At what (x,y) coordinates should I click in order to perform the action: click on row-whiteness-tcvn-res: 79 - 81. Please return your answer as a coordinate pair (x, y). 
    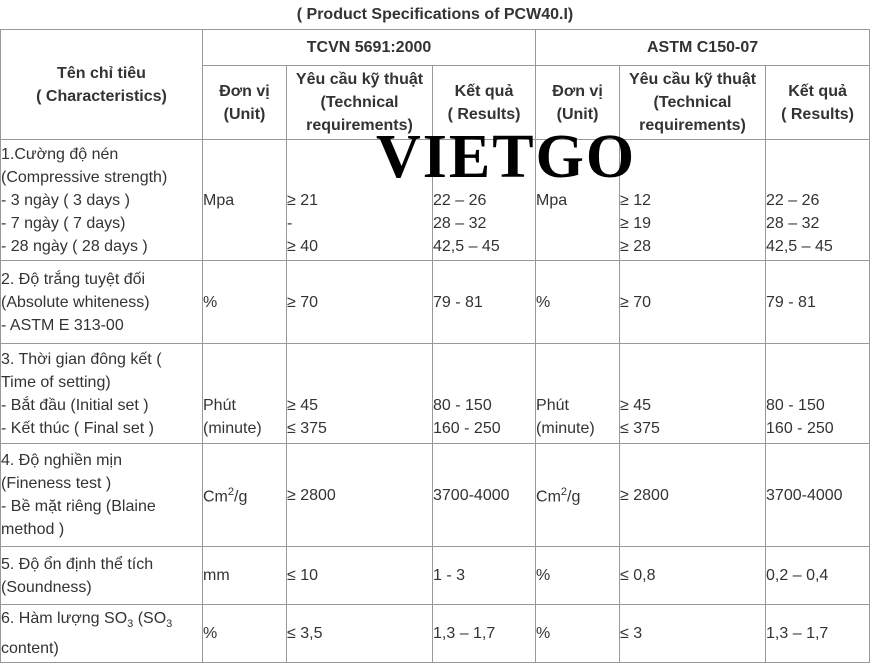
    Looking at the image, I should click on (484, 302).